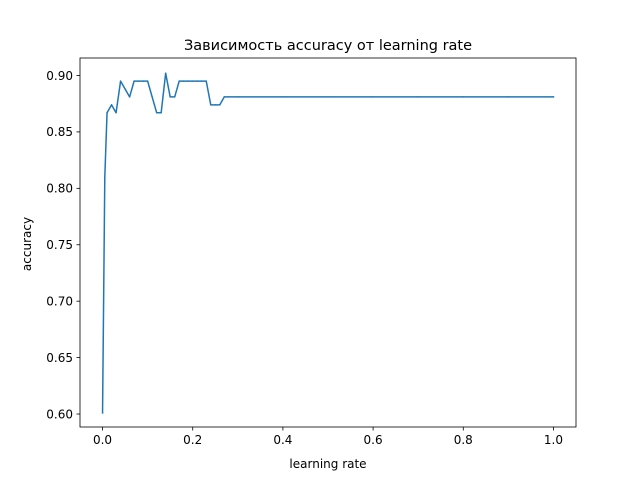  Describe the element at coordinates (59, 301) in the screenshot. I see `y-tick-label: 0.70` at that location.